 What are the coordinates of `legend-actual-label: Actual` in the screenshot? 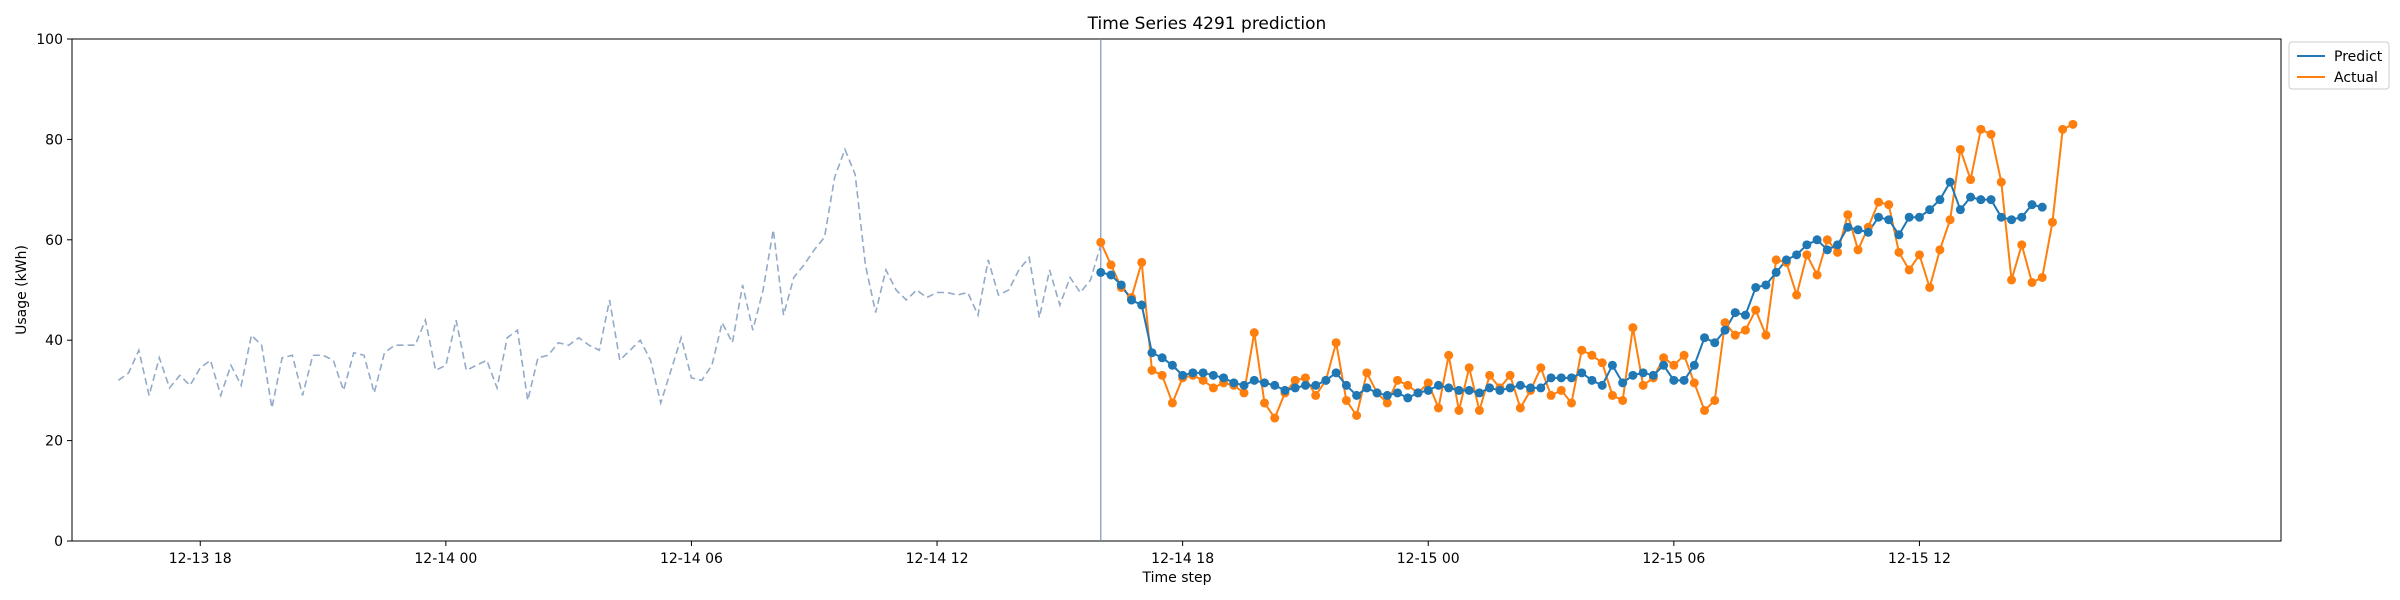 It's located at (2356, 78).